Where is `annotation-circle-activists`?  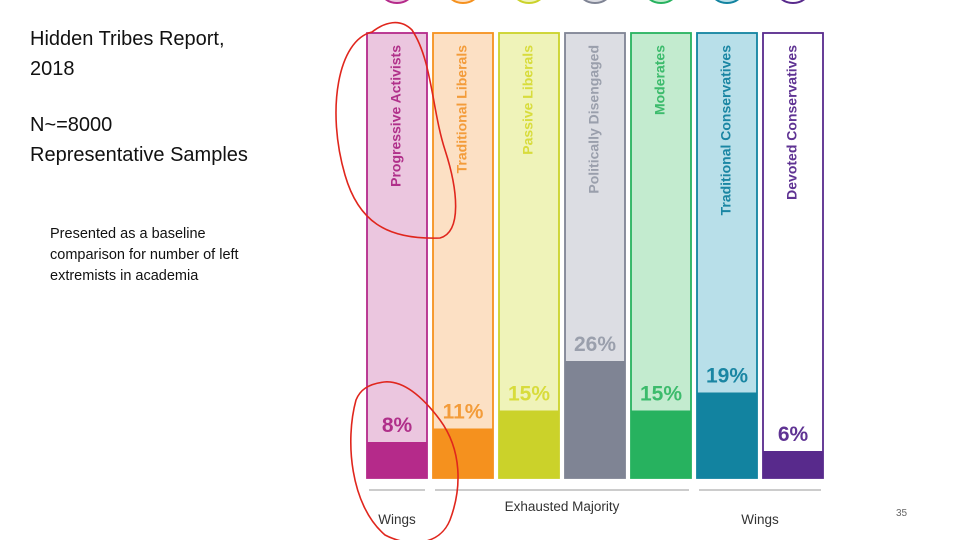
annotation-circle-activists is located at coordinates (396, 130).